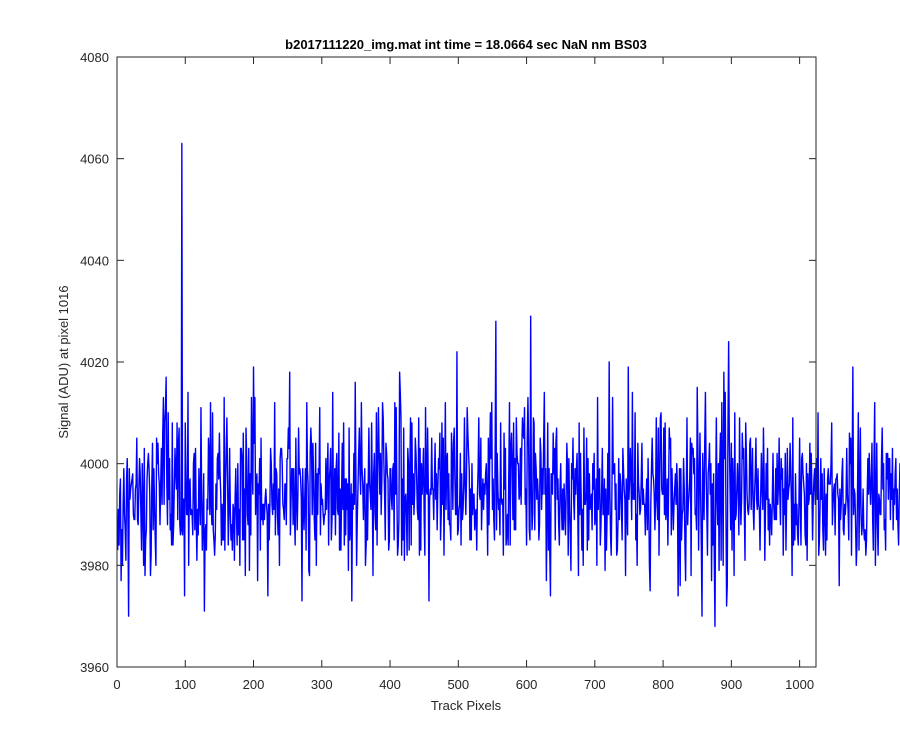 The image size is (900, 750). I want to click on y-tick-label: 3960, so click(94, 667).